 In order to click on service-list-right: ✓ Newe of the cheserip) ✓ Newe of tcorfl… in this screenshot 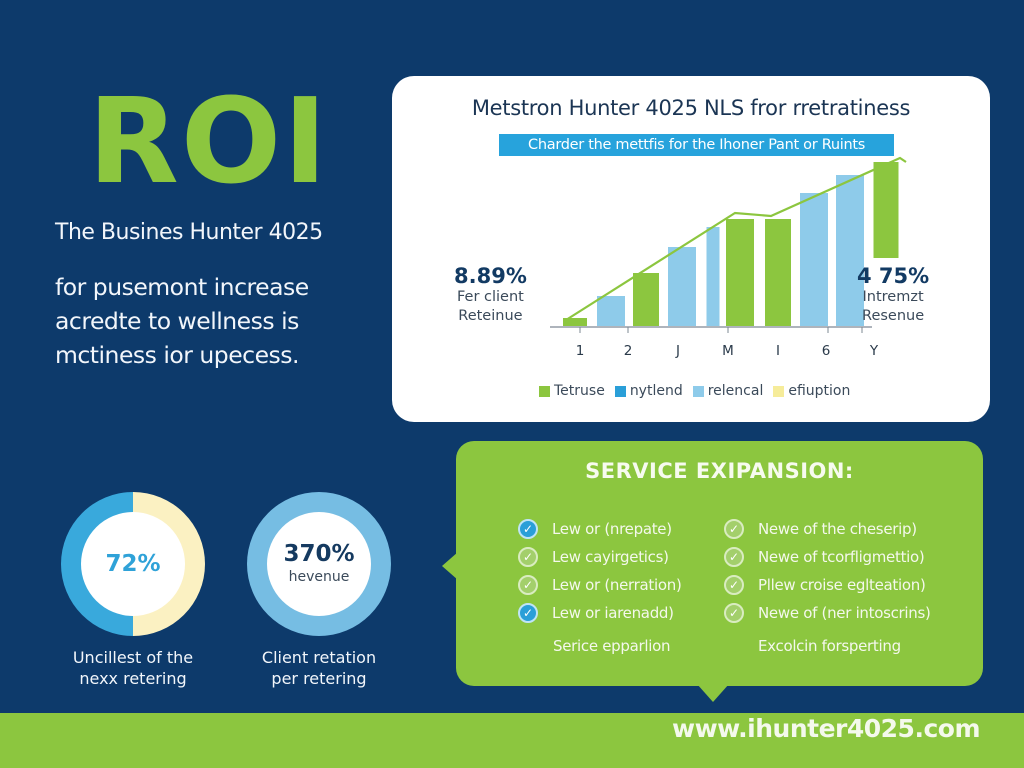, I will do `click(827, 571)`.